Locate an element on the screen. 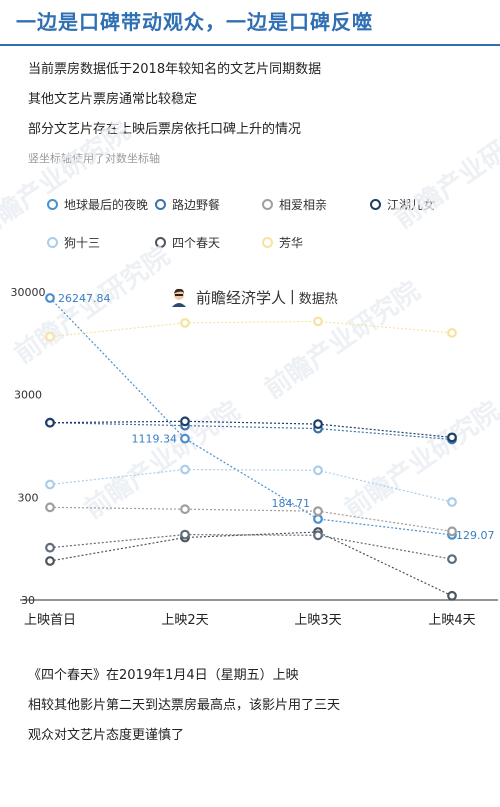 This screenshot has height=807, width=500. axis-note: 竖坐标轴使用了对数坐标轴 is located at coordinates (94, 158).